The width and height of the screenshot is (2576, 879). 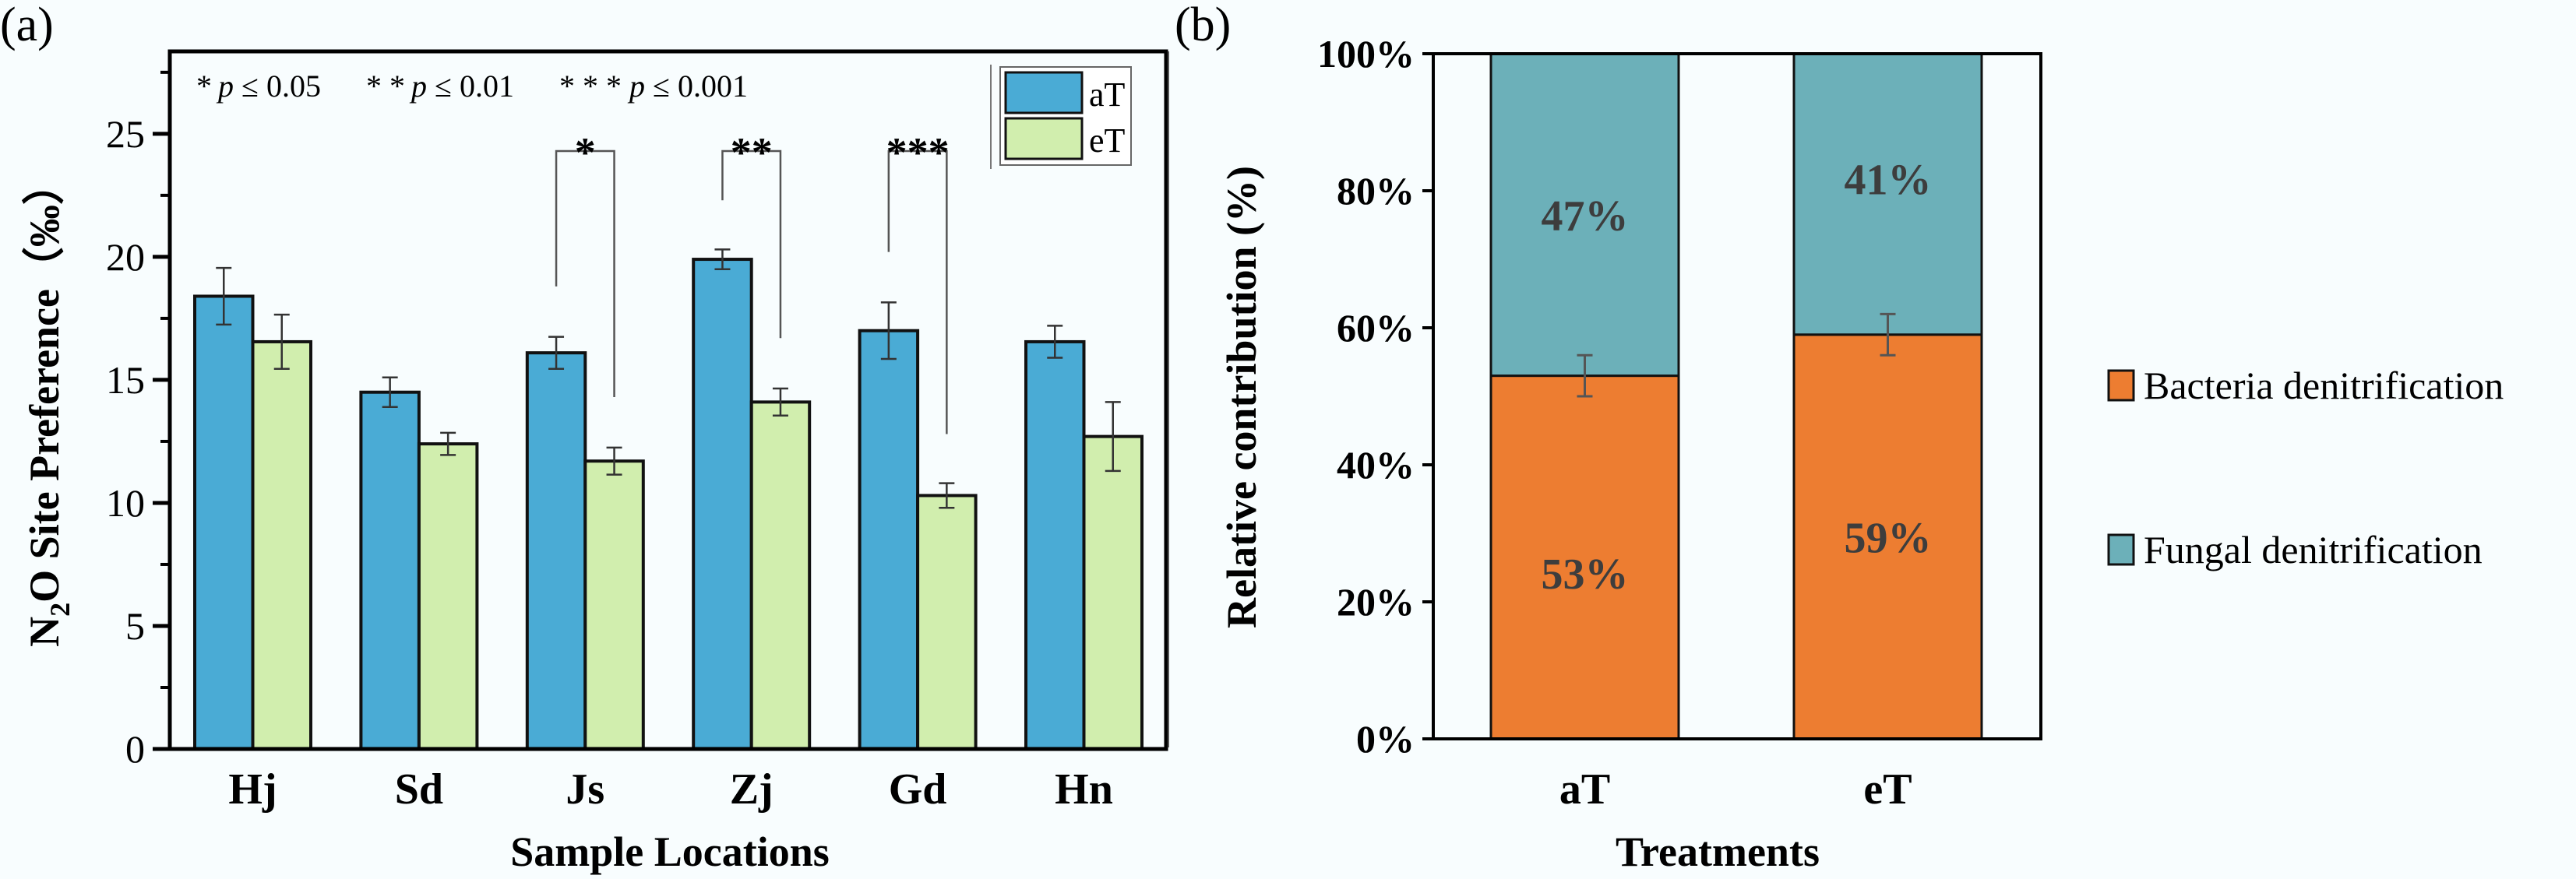 What do you see at coordinates (2324, 385) in the screenshot?
I see `legend-label-bacteria: Bacteria denitrification` at bounding box center [2324, 385].